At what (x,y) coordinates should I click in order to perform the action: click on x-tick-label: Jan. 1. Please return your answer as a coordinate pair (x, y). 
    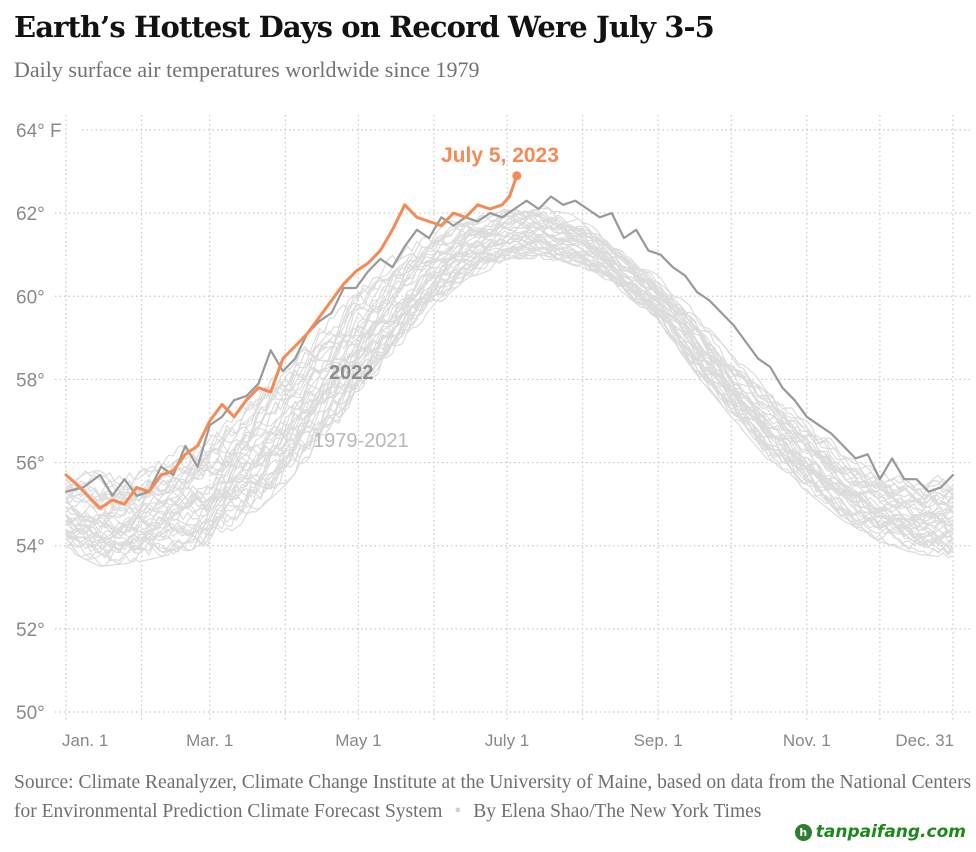
    Looking at the image, I should click on (85, 740).